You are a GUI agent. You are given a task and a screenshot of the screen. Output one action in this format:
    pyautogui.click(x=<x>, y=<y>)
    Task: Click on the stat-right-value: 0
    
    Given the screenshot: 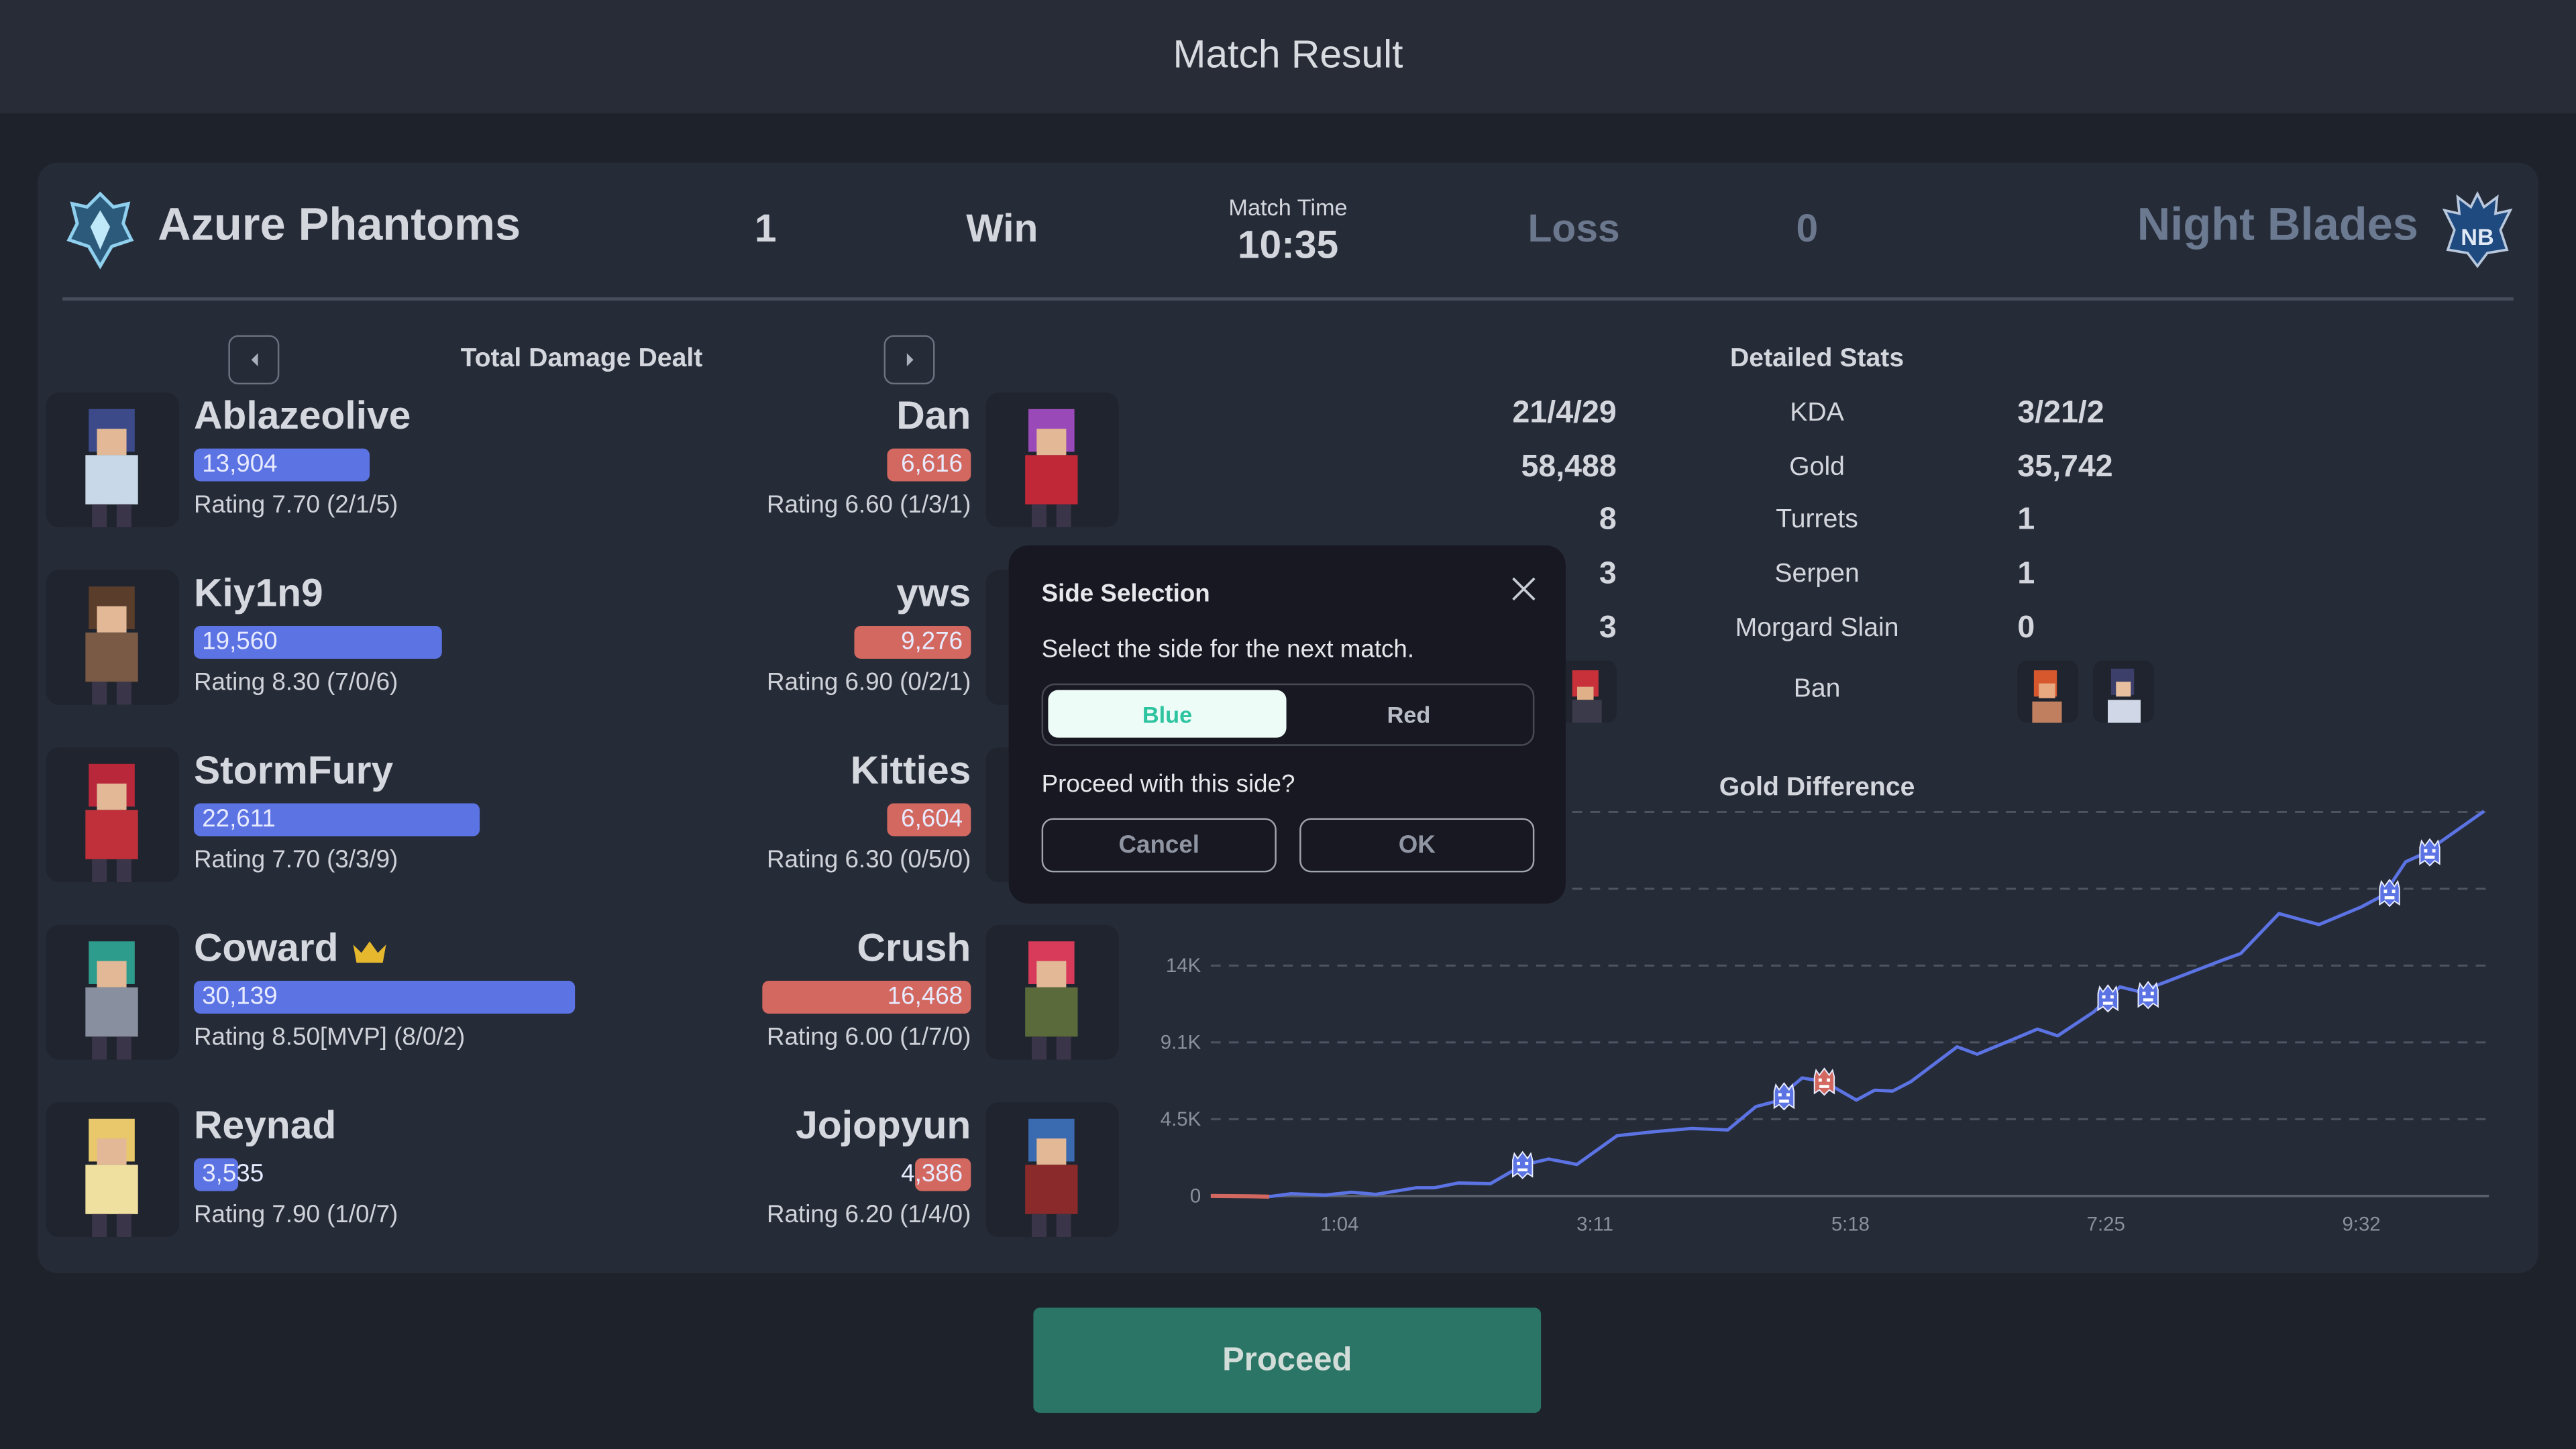 What is the action you would take?
    pyautogui.click(x=2026, y=627)
    